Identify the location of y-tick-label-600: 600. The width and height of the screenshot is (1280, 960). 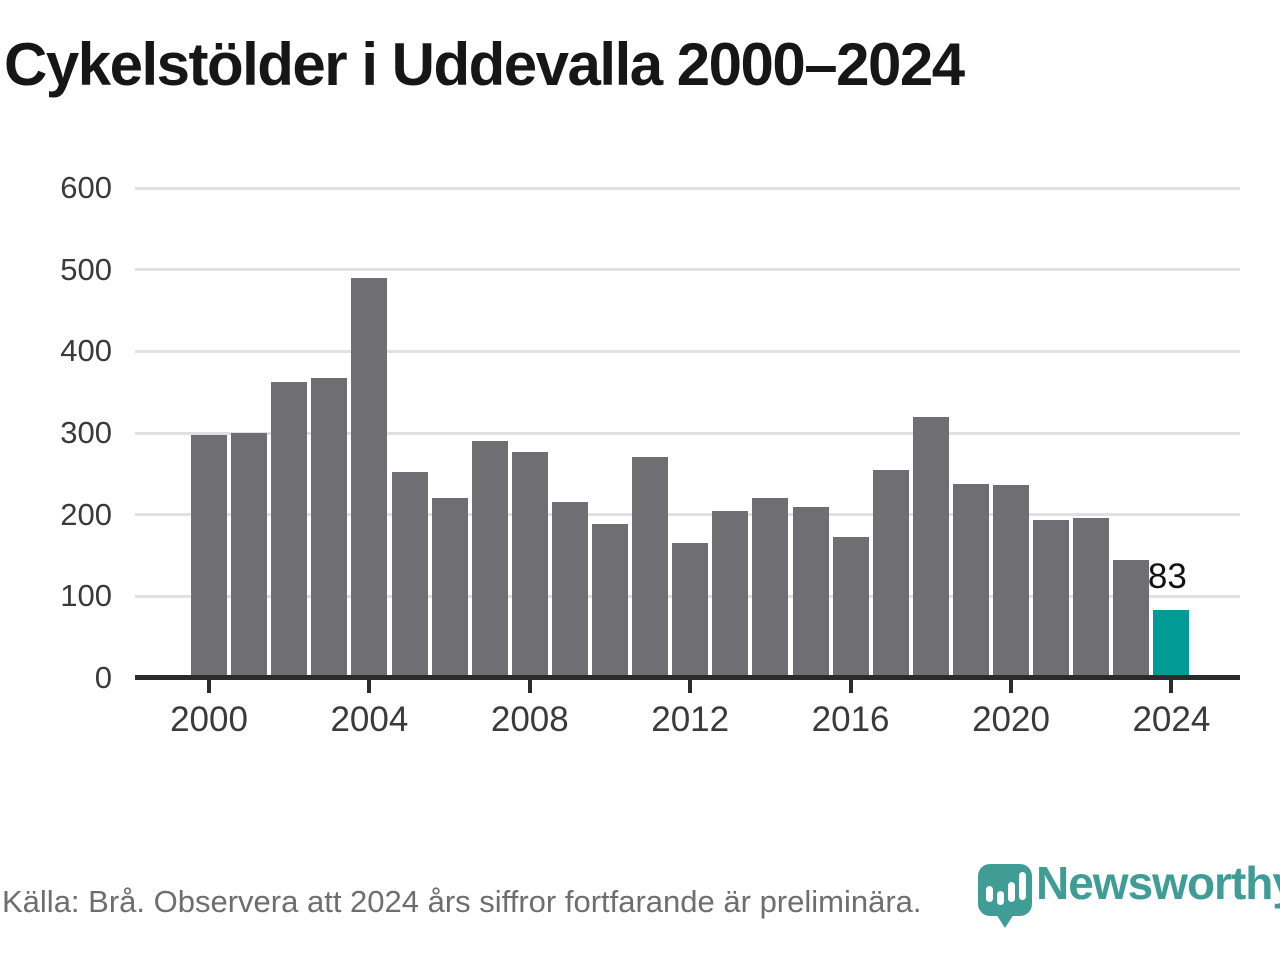
(86, 187).